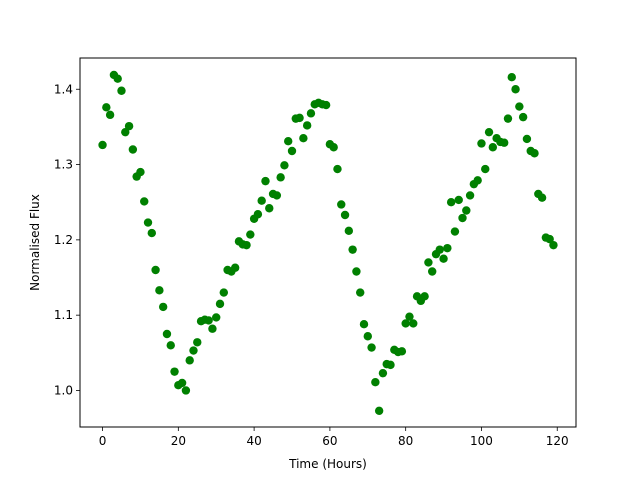 The width and height of the screenshot is (640, 480). I want to click on y-tick-label: 1.0, so click(63, 390).